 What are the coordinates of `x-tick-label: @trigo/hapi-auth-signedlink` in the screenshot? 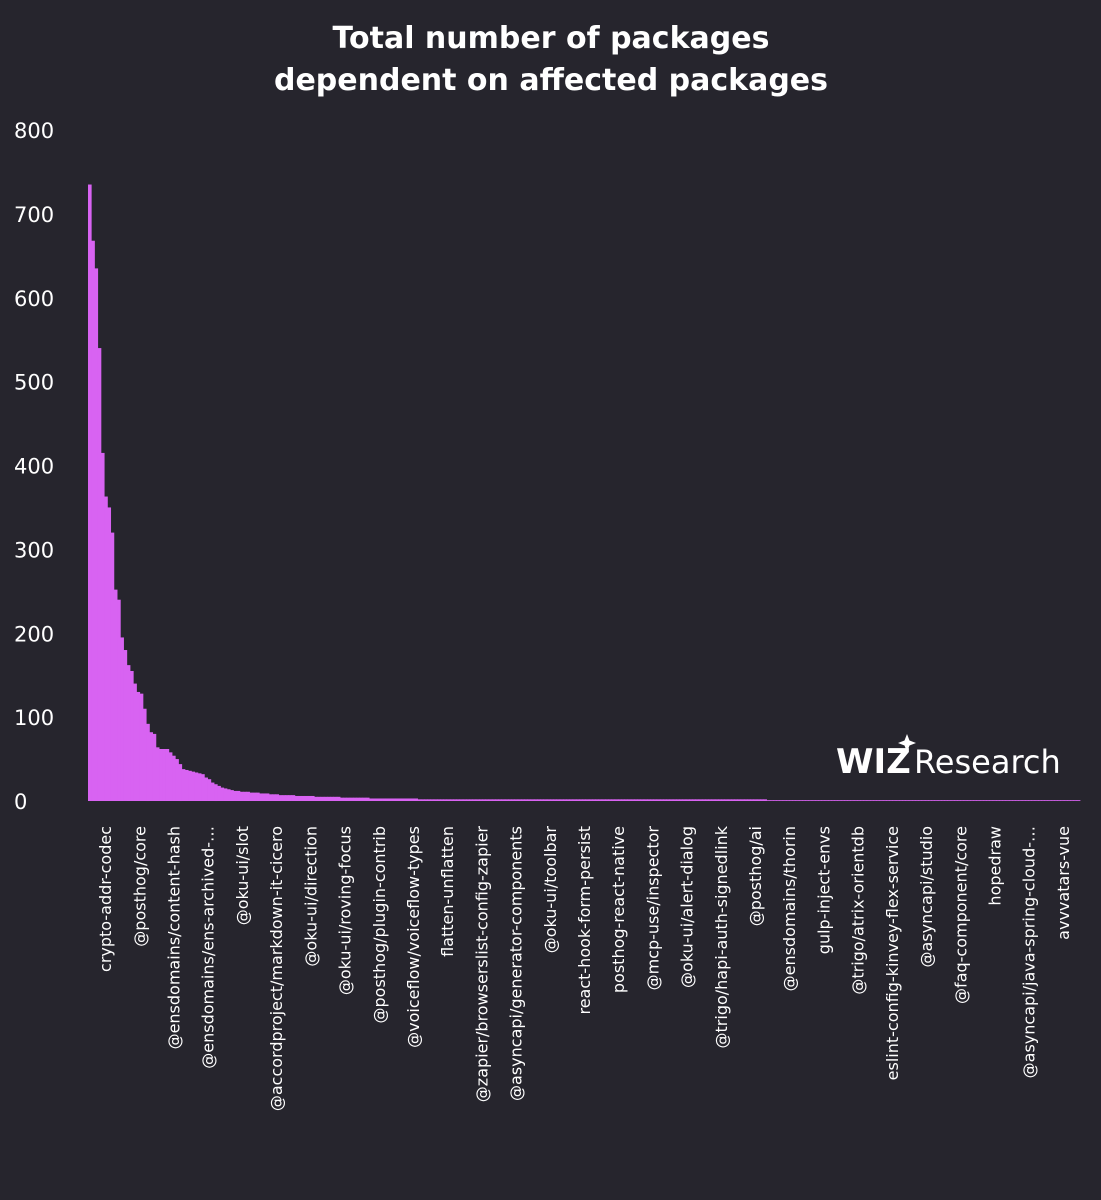 It's located at (721, 936).